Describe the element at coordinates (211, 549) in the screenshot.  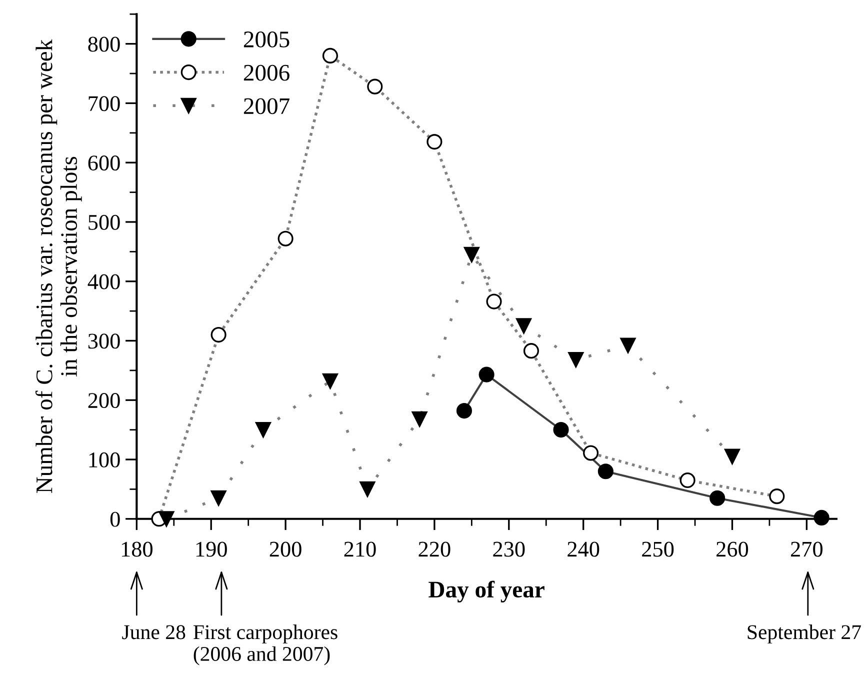
I see `x-tick-label: 190` at that location.